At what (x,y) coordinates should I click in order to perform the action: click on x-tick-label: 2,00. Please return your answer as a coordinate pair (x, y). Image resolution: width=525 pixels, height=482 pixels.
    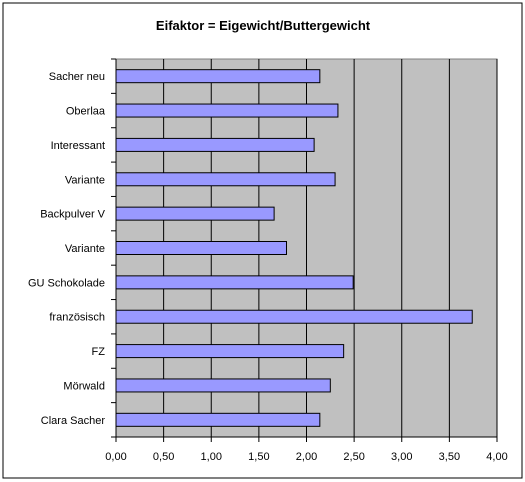
    Looking at the image, I should click on (306, 457).